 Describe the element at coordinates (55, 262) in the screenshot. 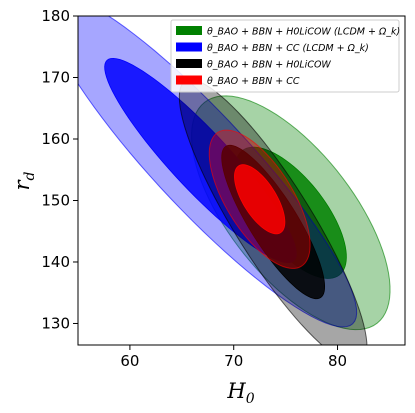

I see `y-tick-label: 140` at that location.